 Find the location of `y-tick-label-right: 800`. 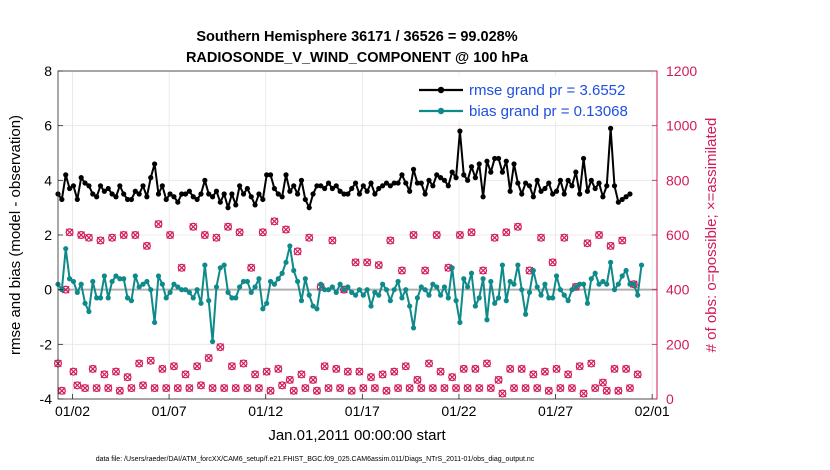

y-tick-label-right: 800 is located at coordinates (678, 180).